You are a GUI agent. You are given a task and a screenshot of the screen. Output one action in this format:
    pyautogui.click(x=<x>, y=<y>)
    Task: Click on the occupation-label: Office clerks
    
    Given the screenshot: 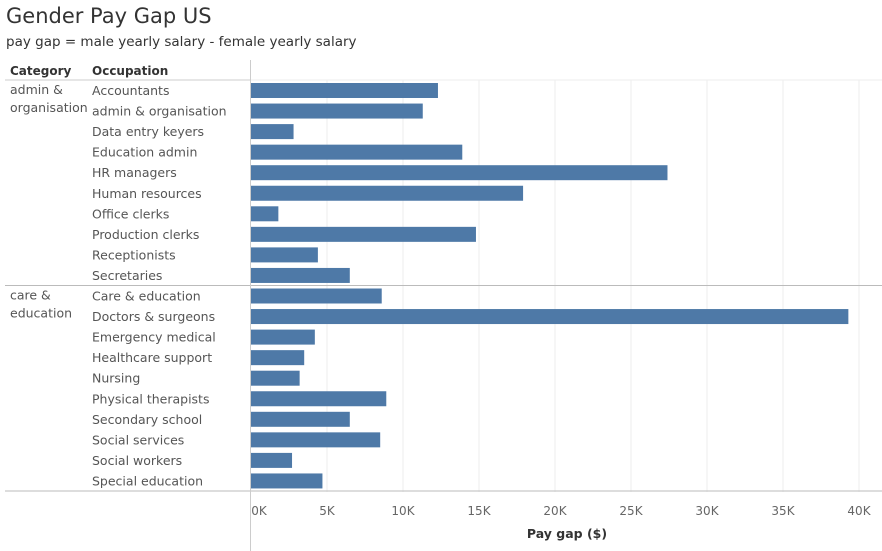 What is the action you would take?
    pyautogui.click(x=130, y=213)
    